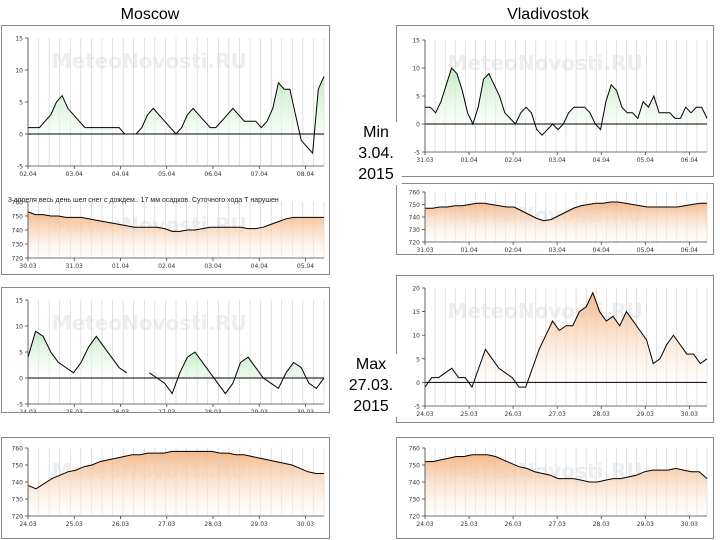 The width and height of the screenshot is (720, 540). I want to click on min-label-title: Min, so click(376, 132).